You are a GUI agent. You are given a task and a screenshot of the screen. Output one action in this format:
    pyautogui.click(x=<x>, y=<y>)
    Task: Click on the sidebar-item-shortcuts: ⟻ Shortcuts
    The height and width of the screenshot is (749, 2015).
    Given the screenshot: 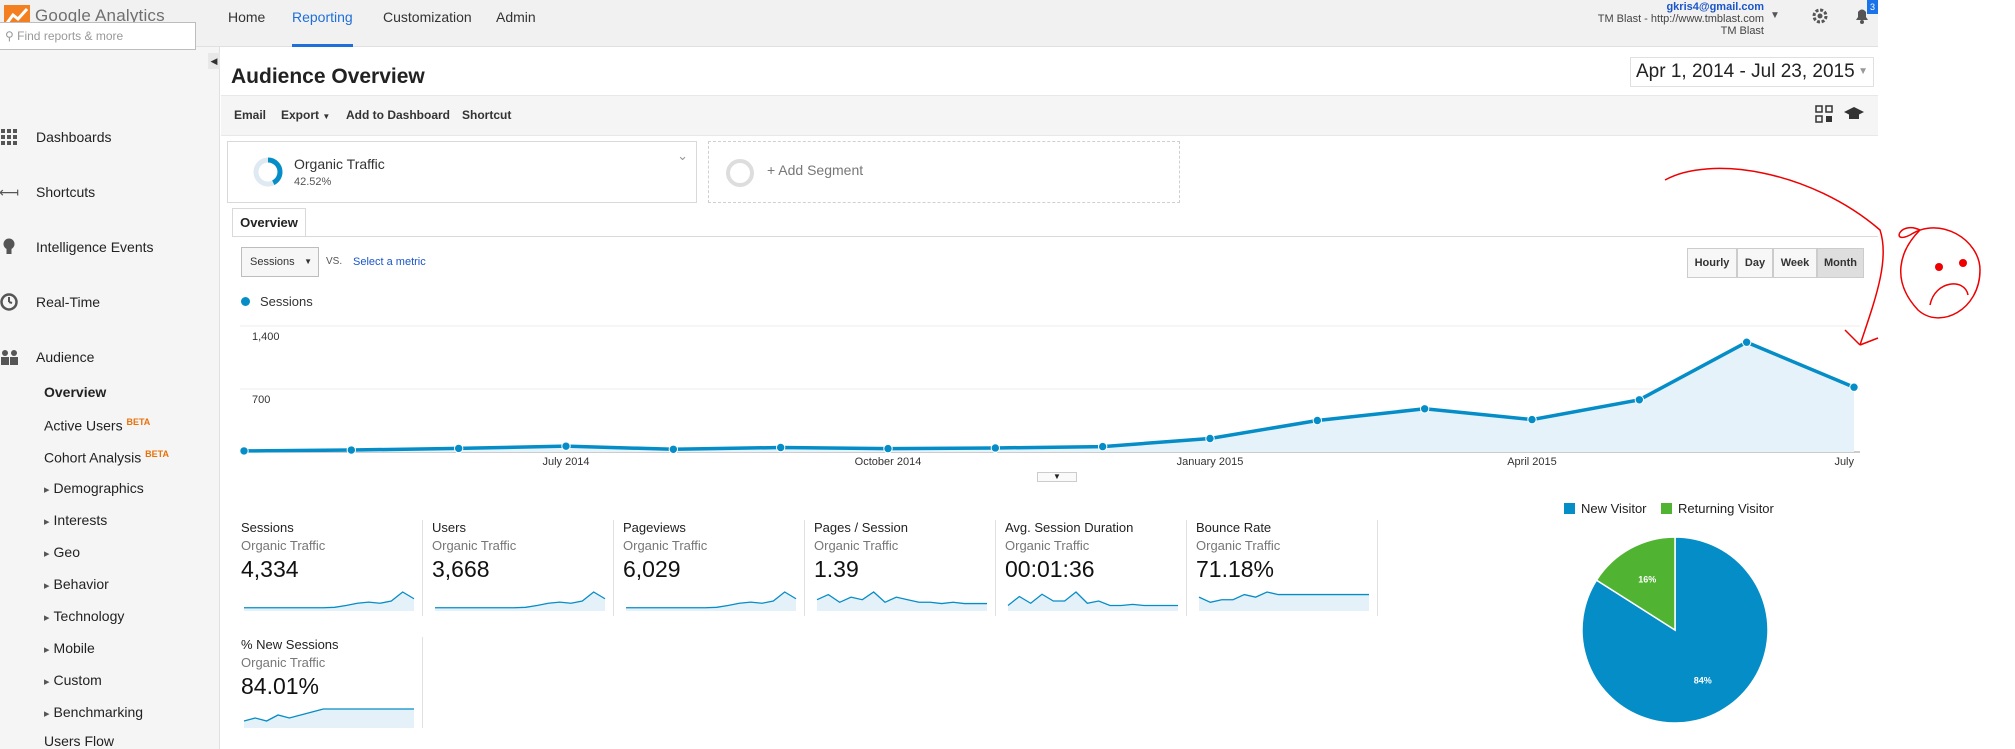 What is the action you would take?
    pyautogui.click(x=47, y=192)
    